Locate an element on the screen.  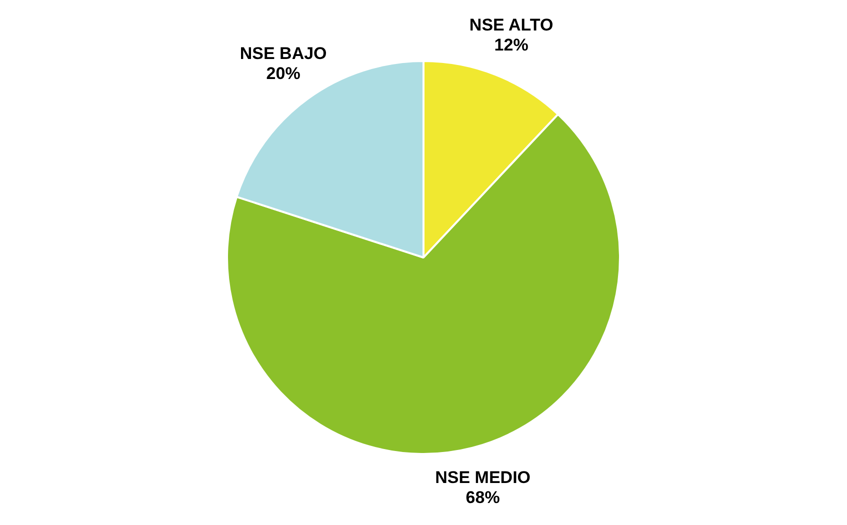
slice-label: NSE ALTO is located at coordinates (511, 24).